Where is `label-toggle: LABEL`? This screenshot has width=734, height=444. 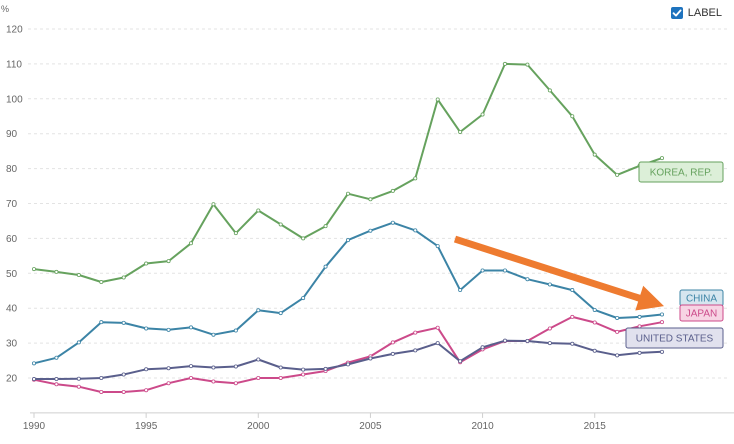
label-toggle: LABEL is located at coordinates (696, 13).